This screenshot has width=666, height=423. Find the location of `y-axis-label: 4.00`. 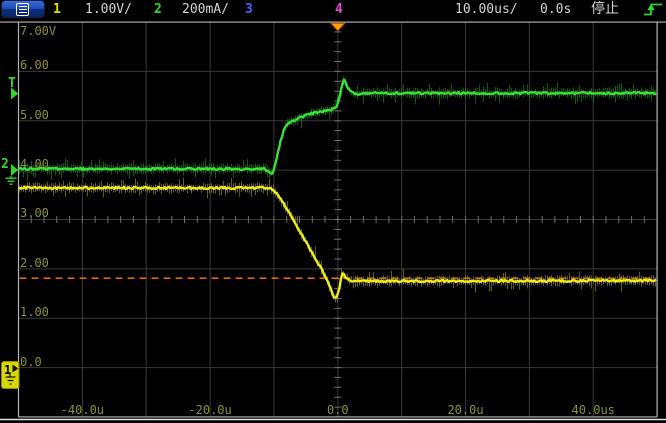

y-axis-label: 4.00 is located at coordinates (34, 164).